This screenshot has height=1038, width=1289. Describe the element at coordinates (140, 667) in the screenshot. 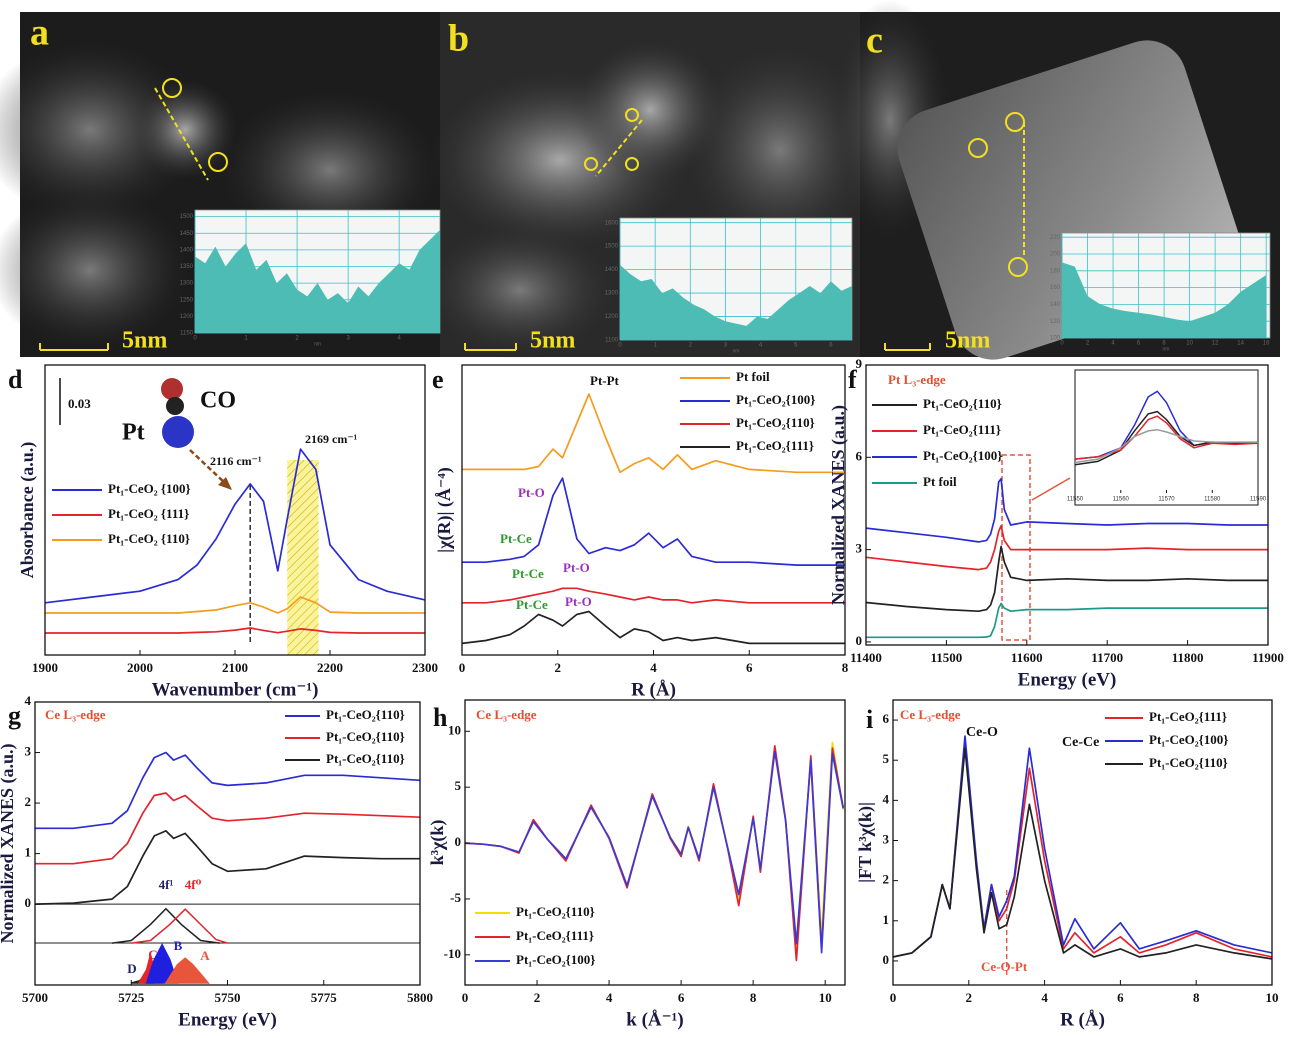

I see `x-tick-label: 2000` at that location.